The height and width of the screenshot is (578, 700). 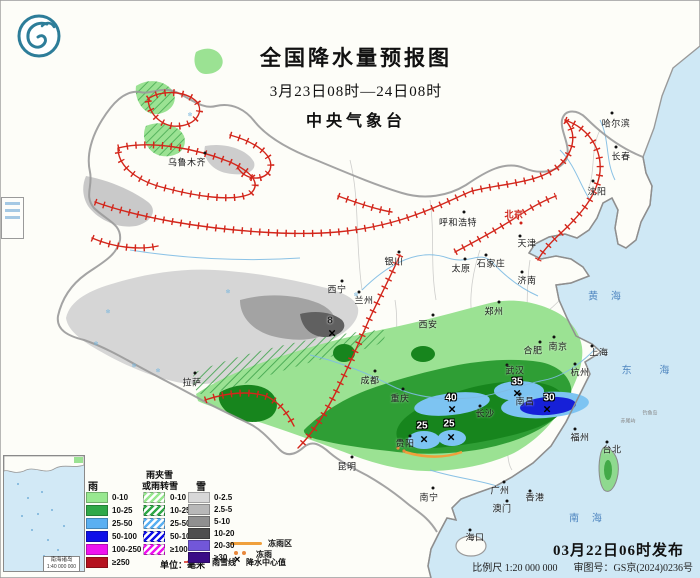 What do you see at coordinates (449, 424) in the screenshot?
I see `precip-center-value: 25` at bounding box center [449, 424].